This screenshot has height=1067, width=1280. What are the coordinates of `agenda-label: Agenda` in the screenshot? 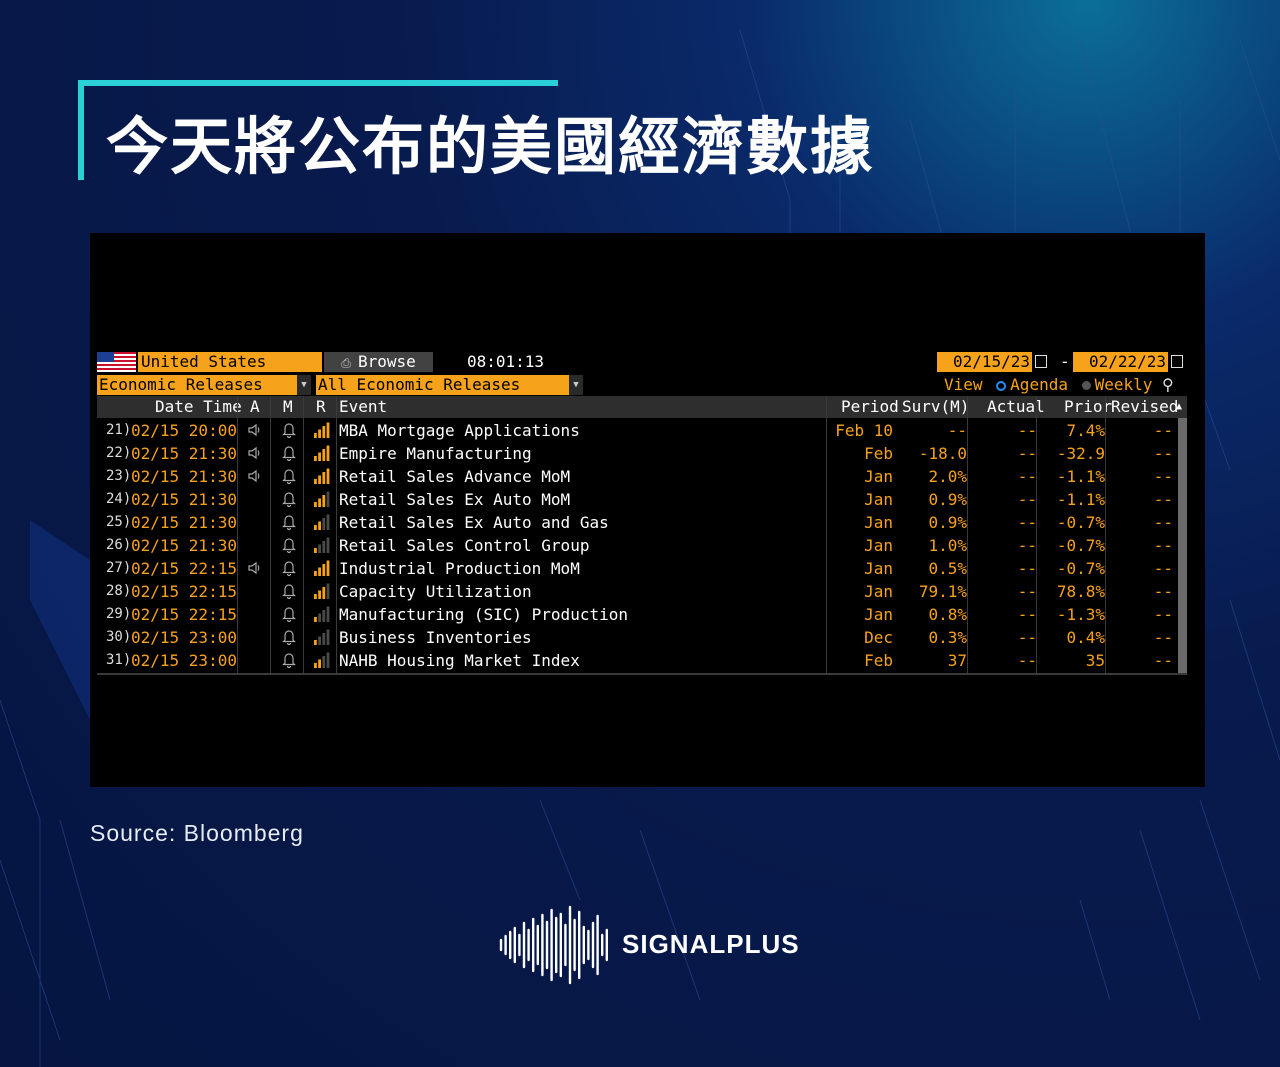 It's located at (1039, 384).